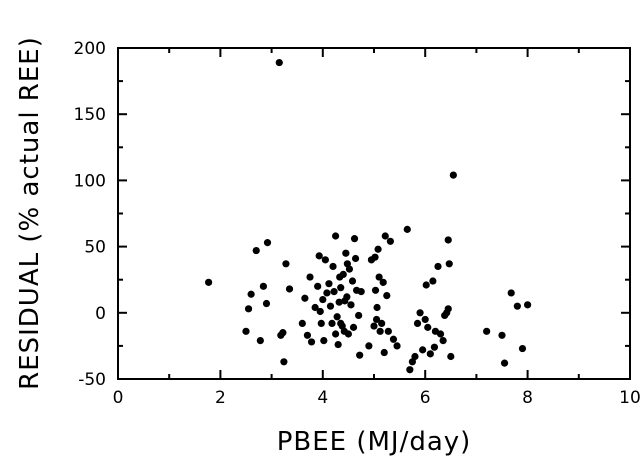 The image size is (643, 460). What do you see at coordinates (630, 398) in the screenshot?
I see `x-tick-label: 10` at bounding box center [630, 398].